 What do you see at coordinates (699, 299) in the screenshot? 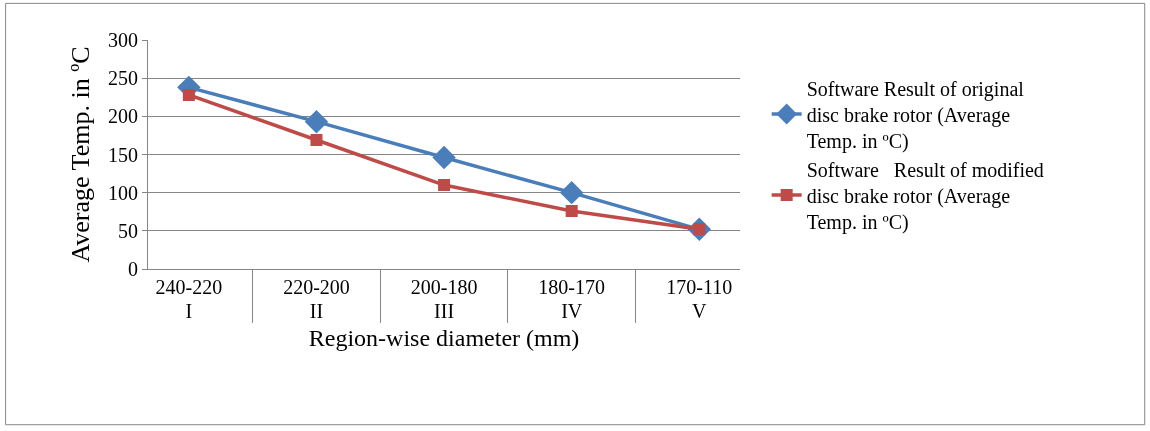
I see `category-label: 170-110 V` at bounding box center [699, 299].